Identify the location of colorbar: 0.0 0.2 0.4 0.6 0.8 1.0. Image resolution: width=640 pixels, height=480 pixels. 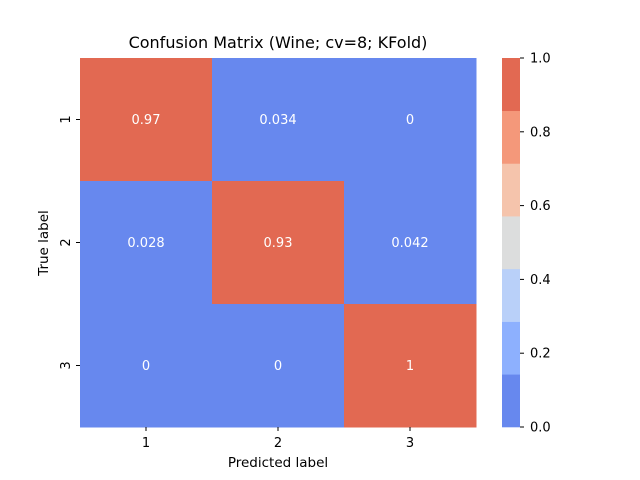
(526, 244).